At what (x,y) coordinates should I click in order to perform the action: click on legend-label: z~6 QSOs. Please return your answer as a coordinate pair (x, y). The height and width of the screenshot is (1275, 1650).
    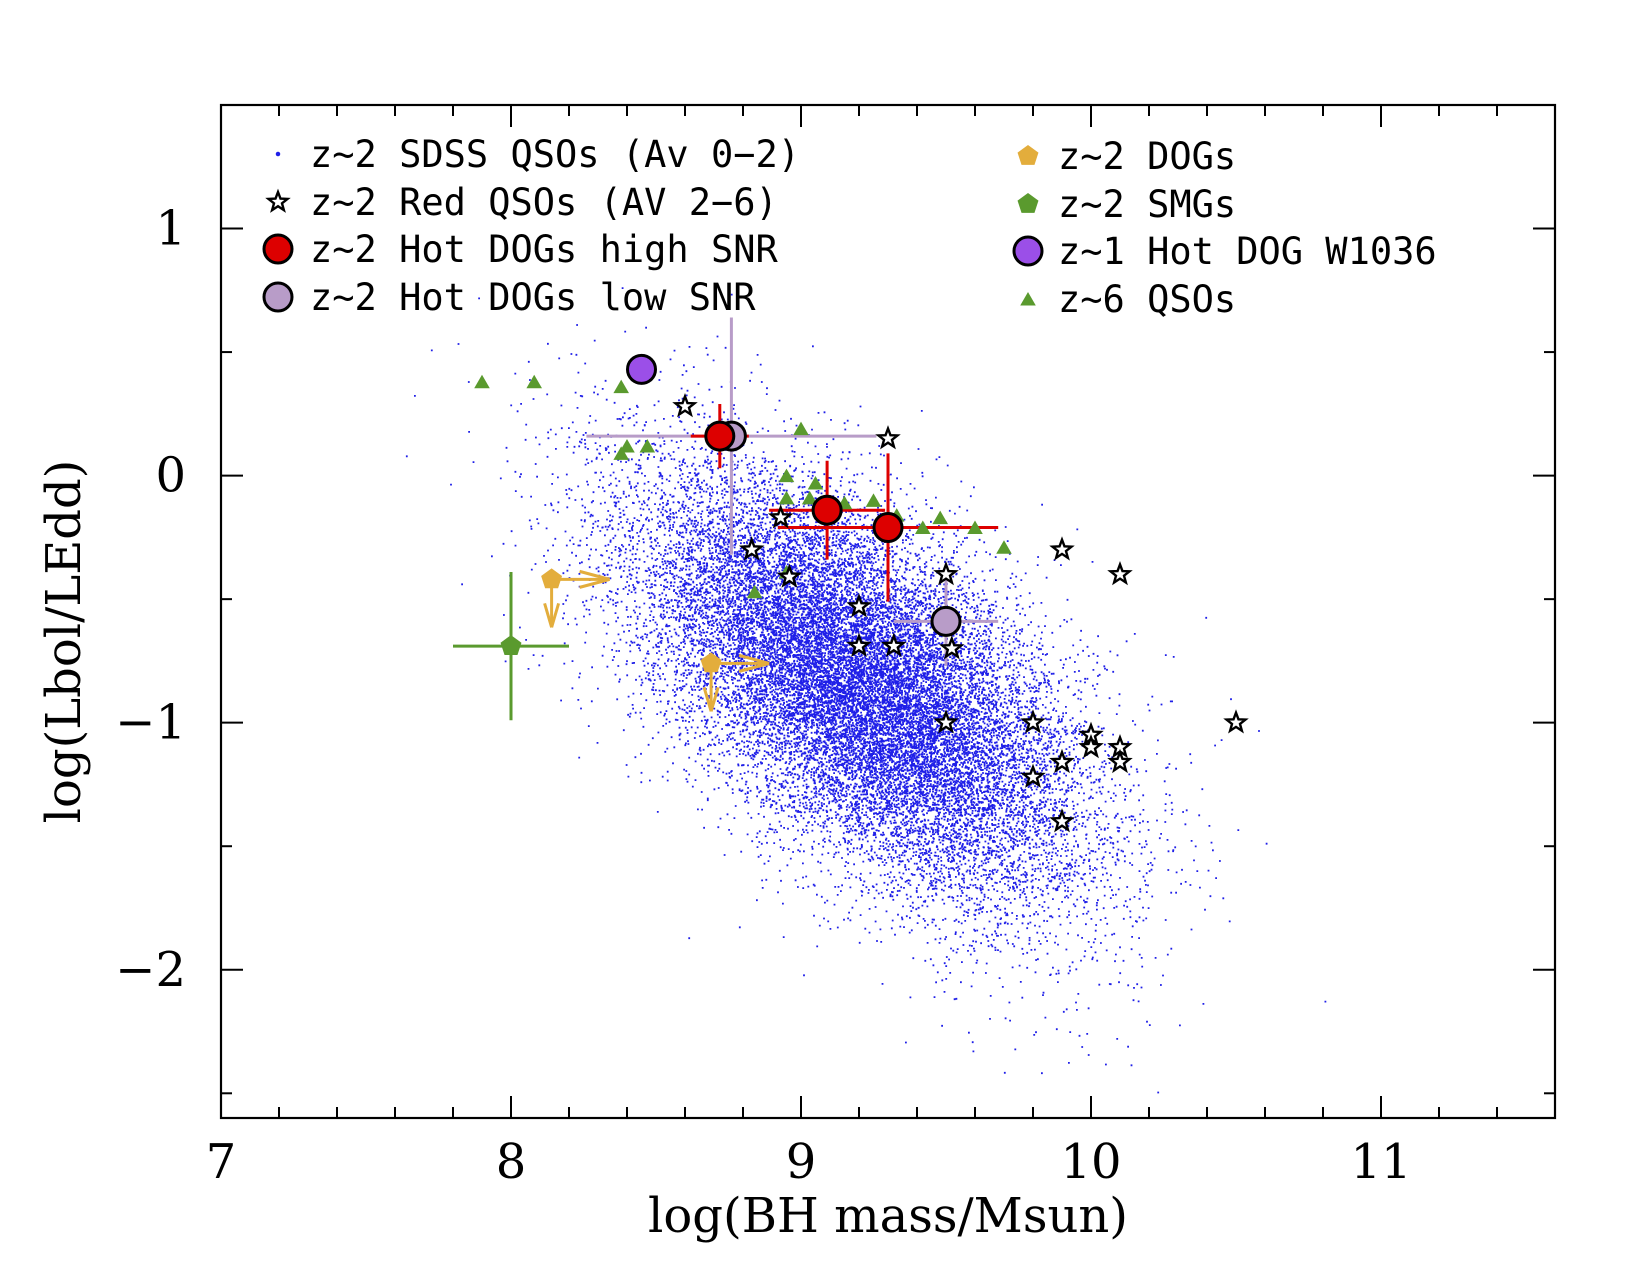
    Looking at the image, I should click on (1147, 299).